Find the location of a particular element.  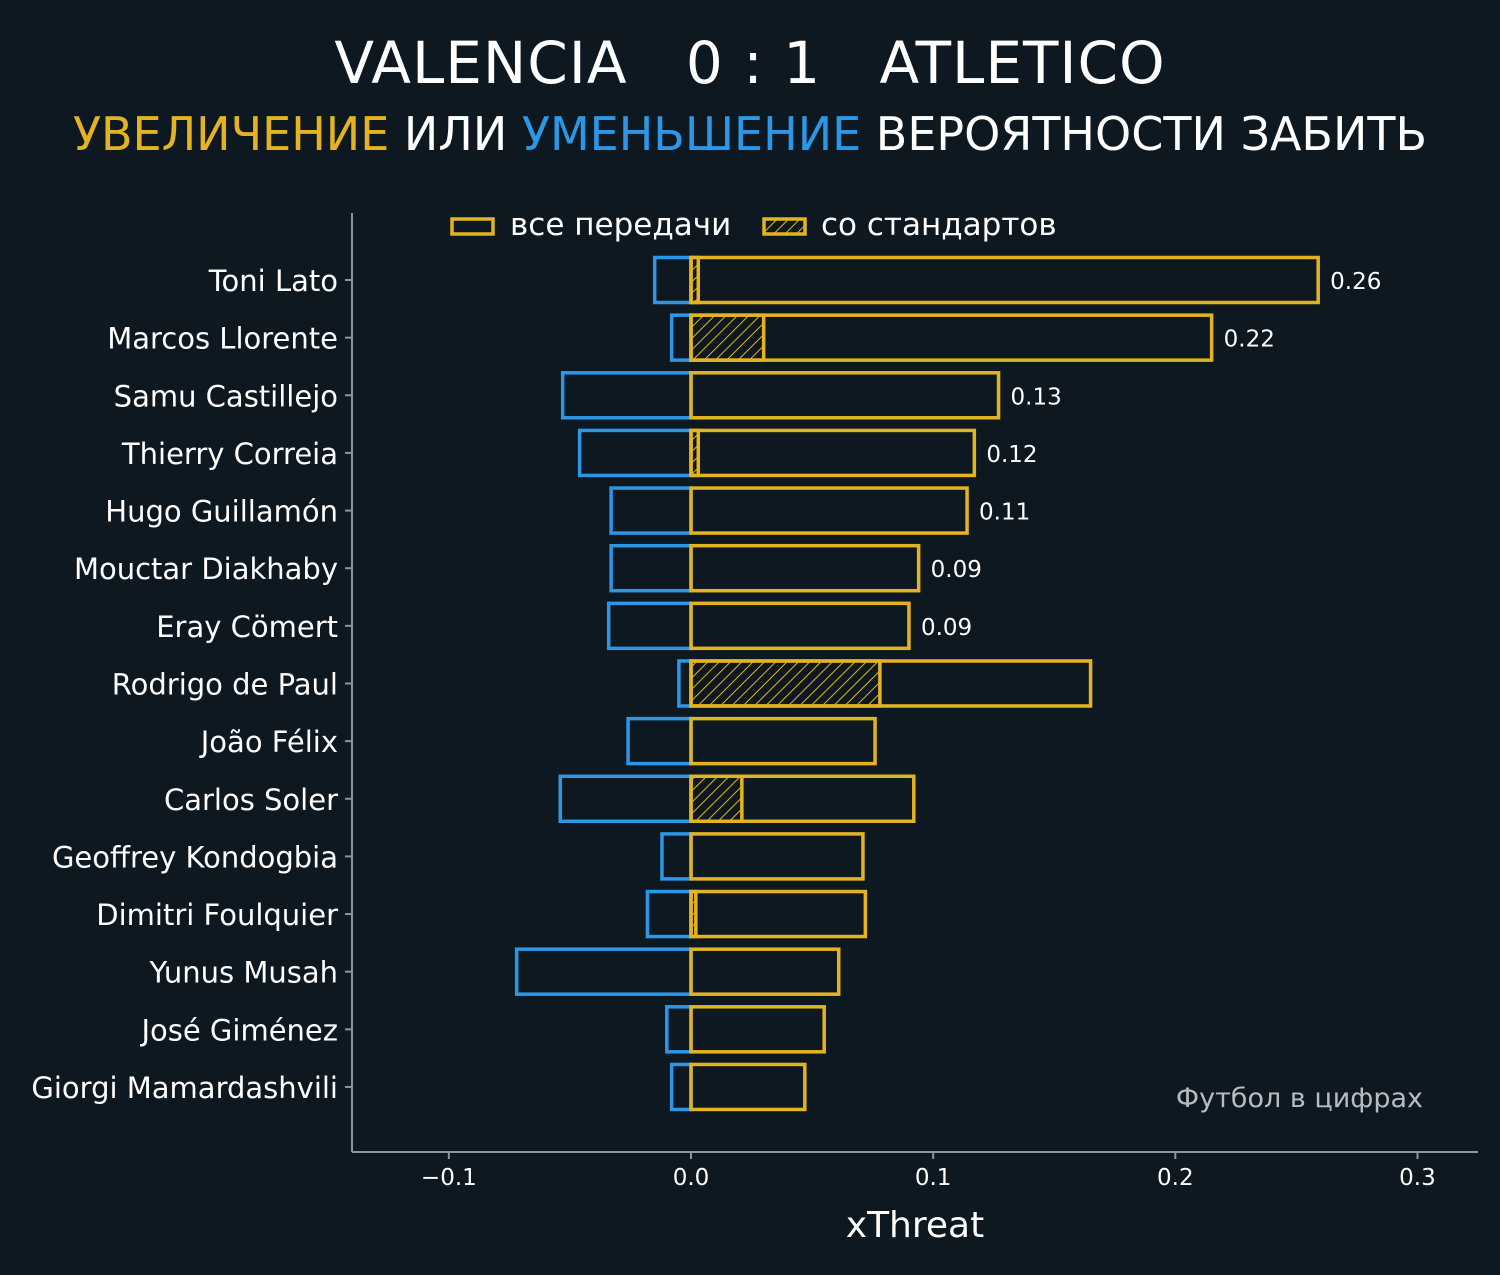

y-tick-label: Hugo Guillamón is located at coordinates (221, 512).